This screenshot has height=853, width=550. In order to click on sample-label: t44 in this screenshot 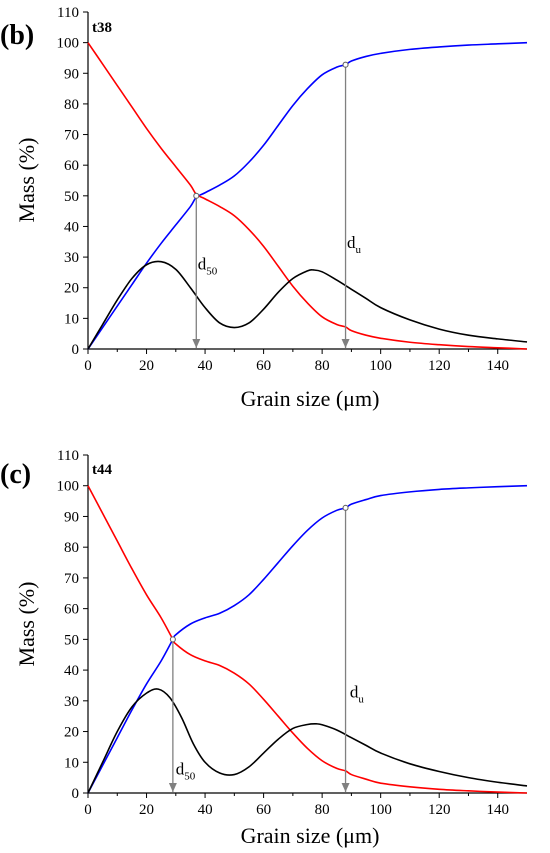, I will do `click(102, 470)`.